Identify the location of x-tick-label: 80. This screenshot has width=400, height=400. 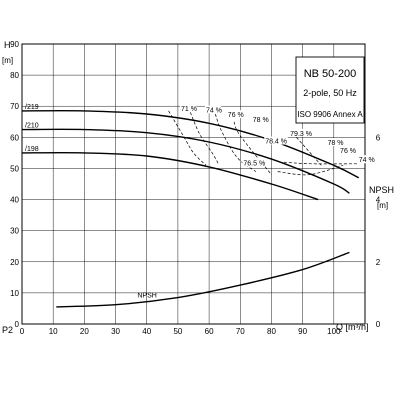
(271, 331).